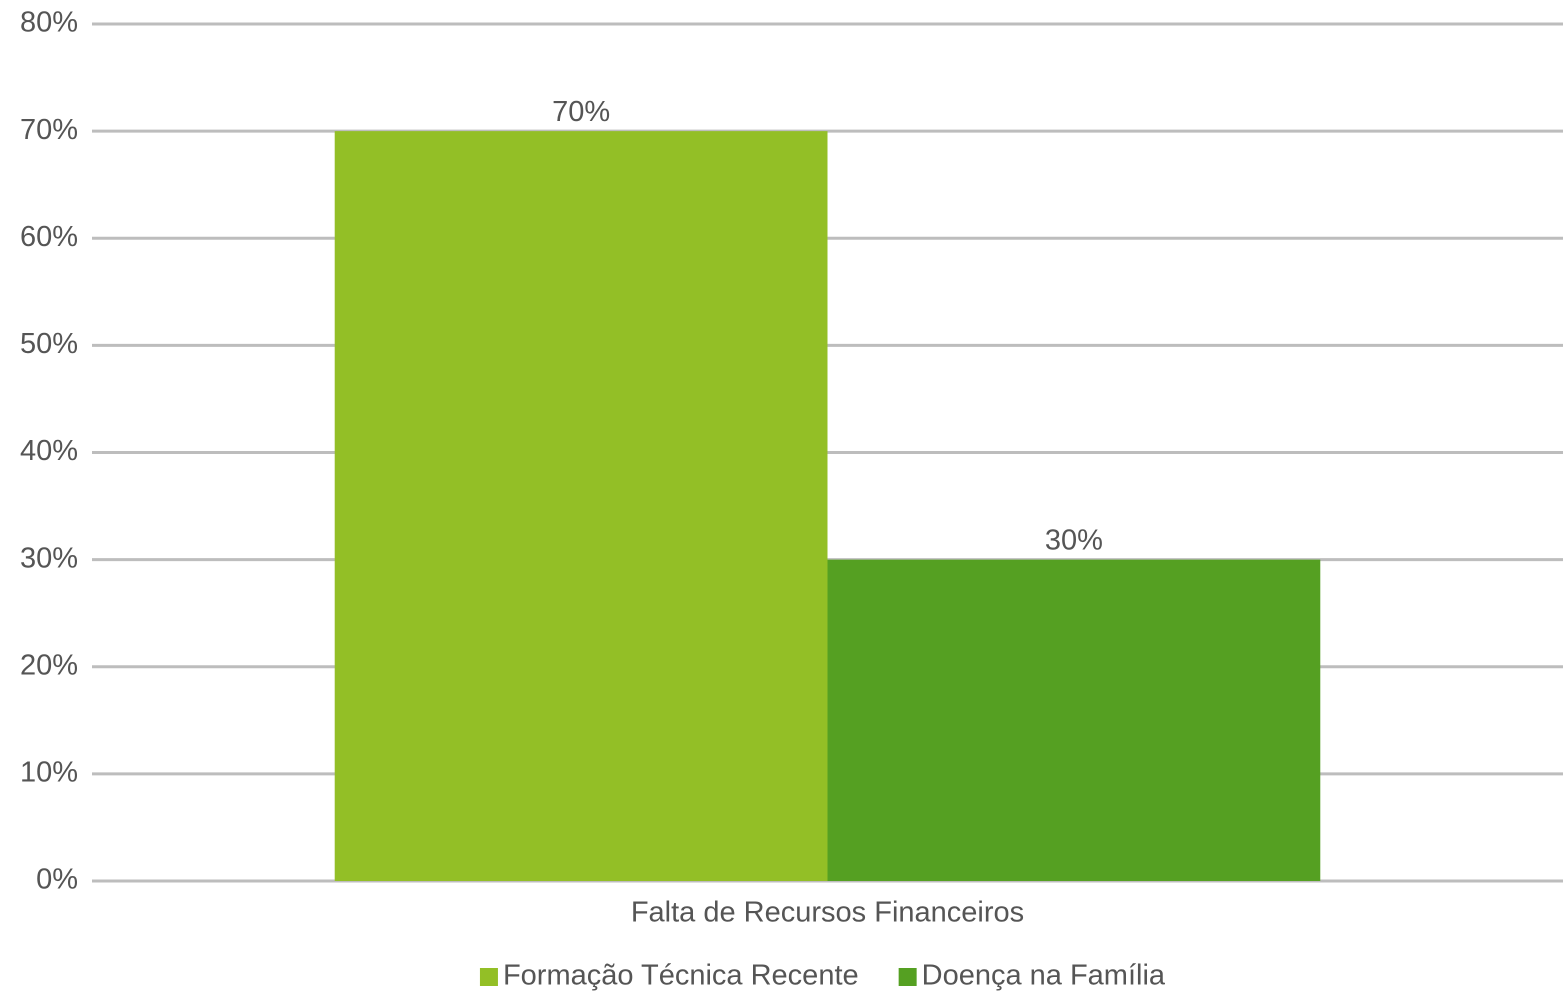 The height and width of the screenshot is (997, 1563). I want to click on x-tick-label: Falta de Recursos Financeiros, so click(827, 913).